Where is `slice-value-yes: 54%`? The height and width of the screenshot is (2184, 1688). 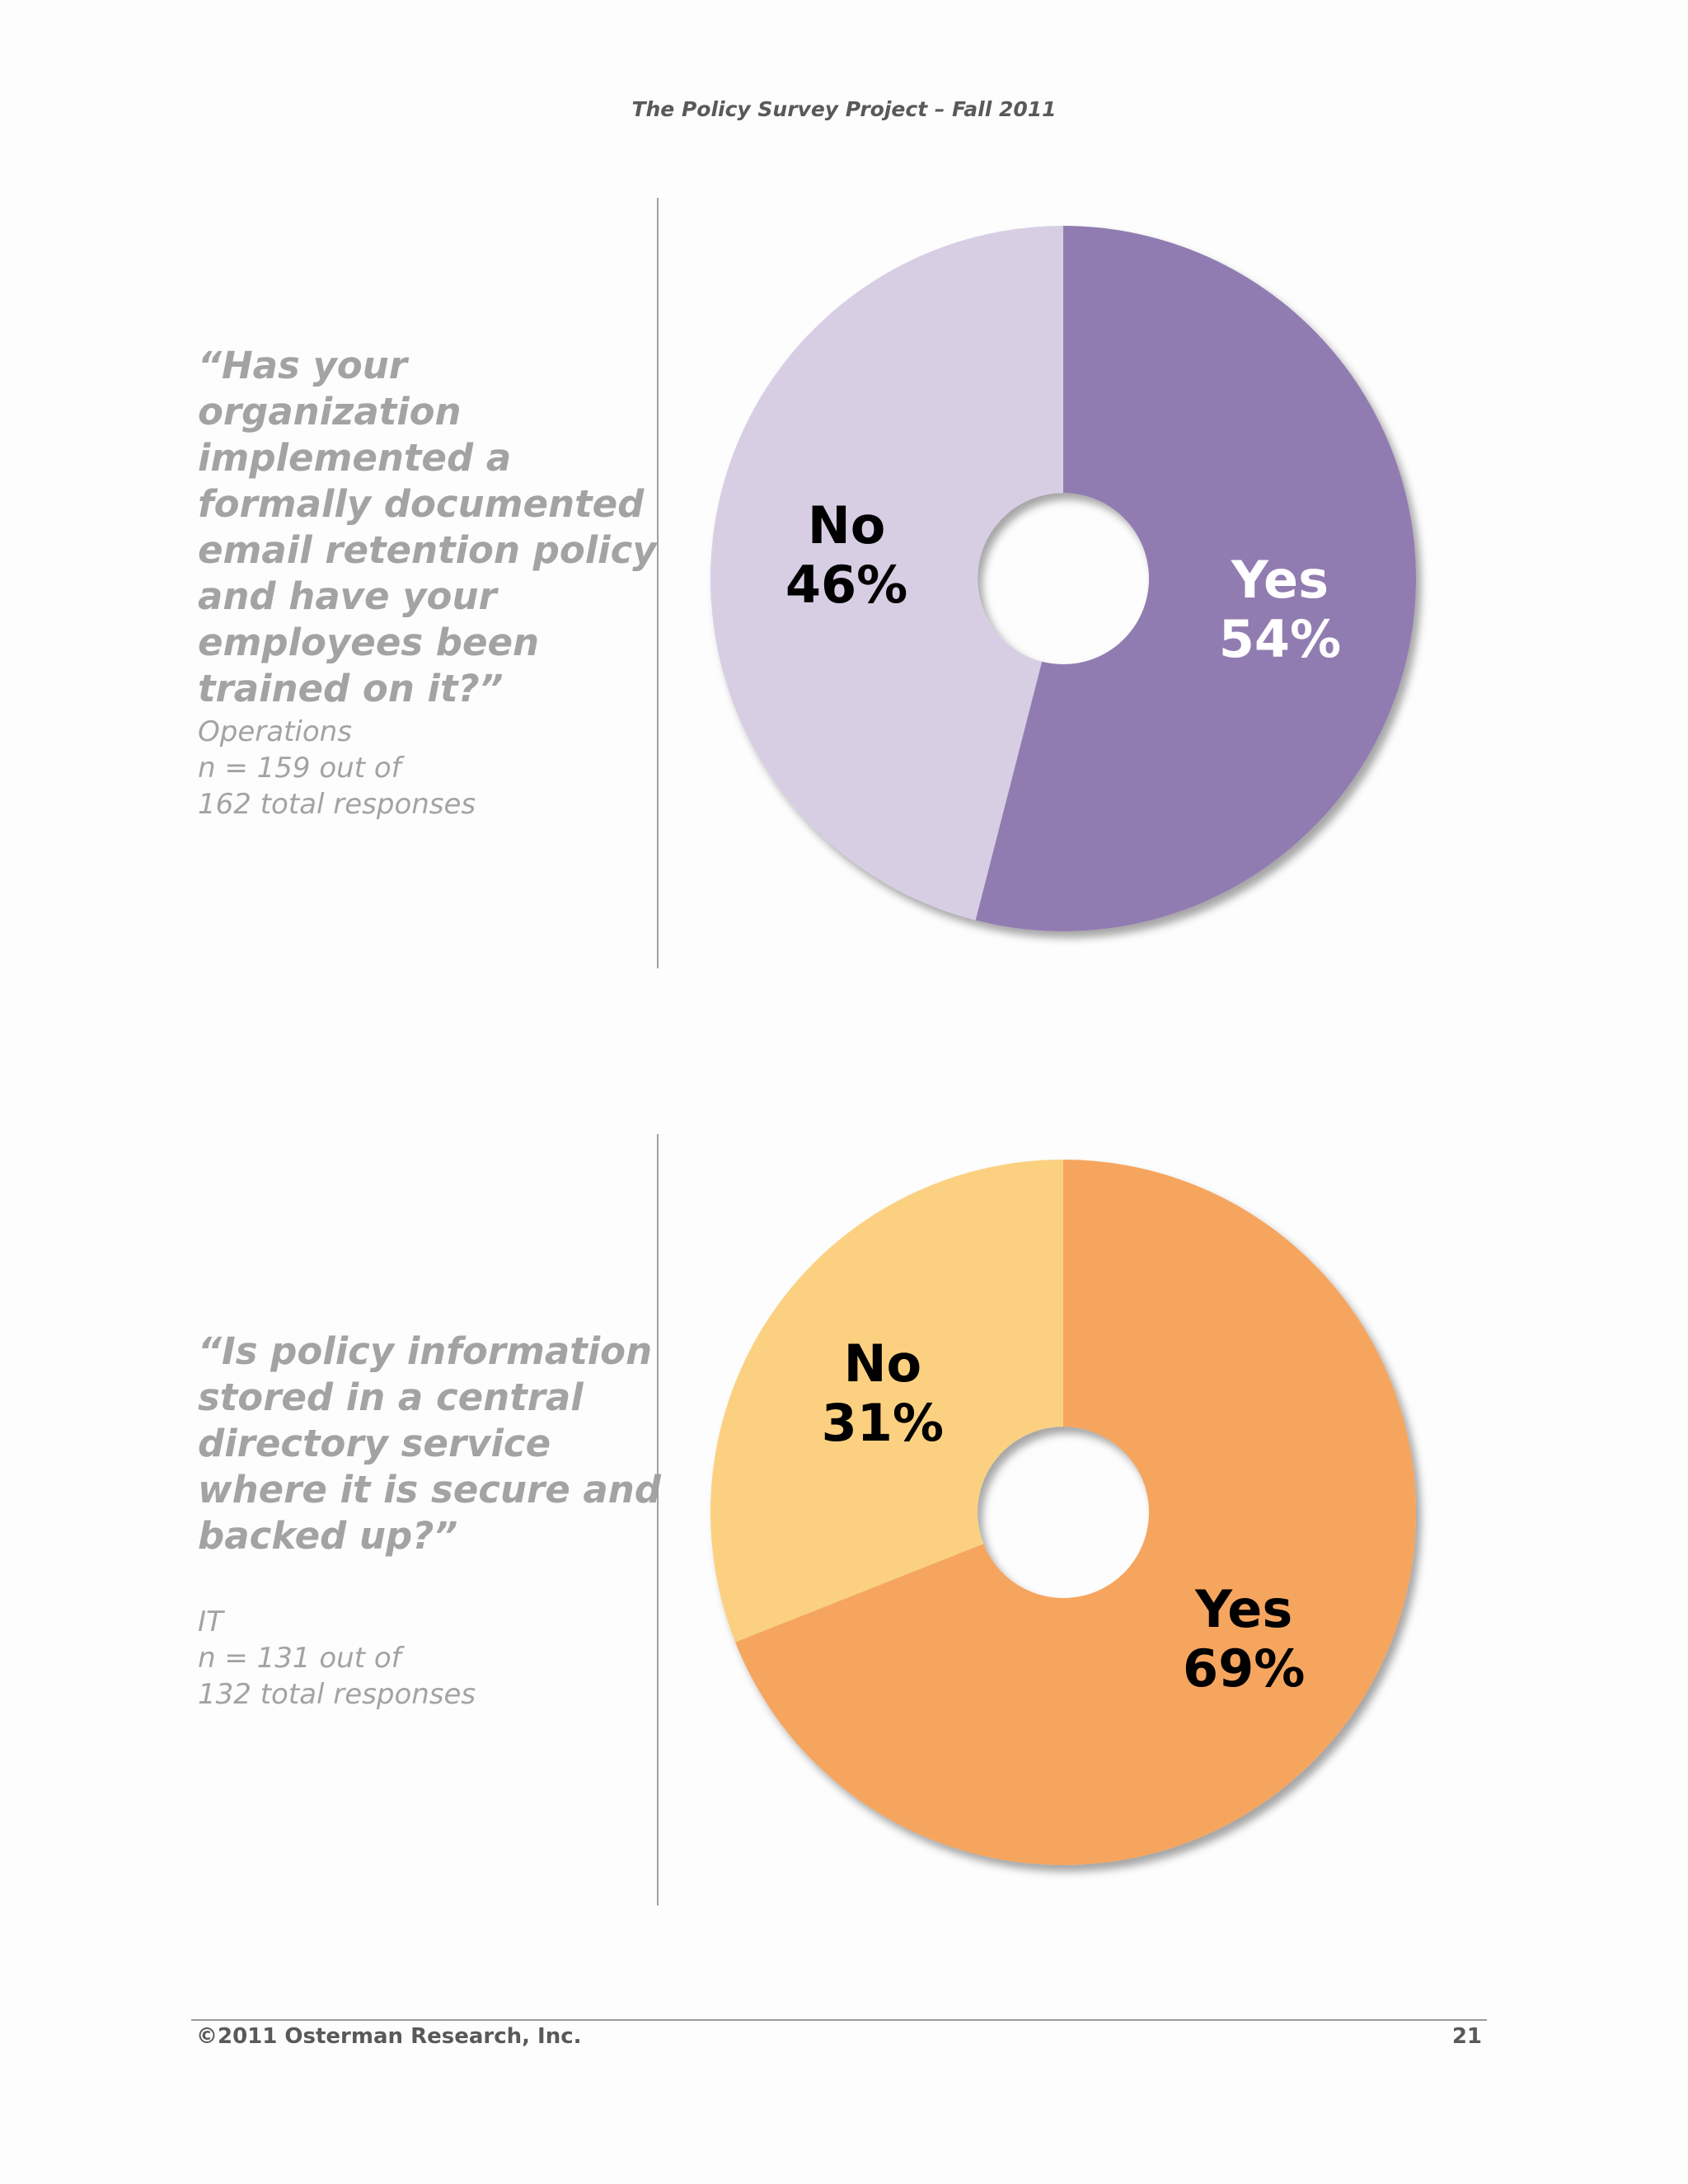
slice-value-yes: 54% is located at coordinates (1280, 639).